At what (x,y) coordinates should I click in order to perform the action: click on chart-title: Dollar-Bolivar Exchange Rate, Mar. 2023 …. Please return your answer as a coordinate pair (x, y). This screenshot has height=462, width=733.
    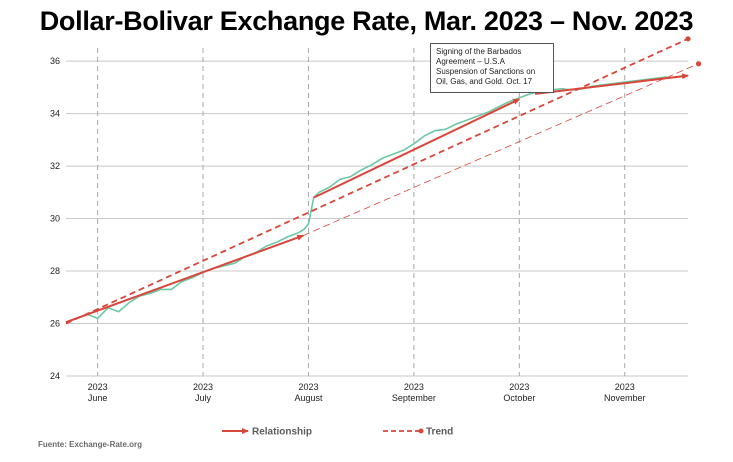
    Looking at the image, I should click on (366, 21).